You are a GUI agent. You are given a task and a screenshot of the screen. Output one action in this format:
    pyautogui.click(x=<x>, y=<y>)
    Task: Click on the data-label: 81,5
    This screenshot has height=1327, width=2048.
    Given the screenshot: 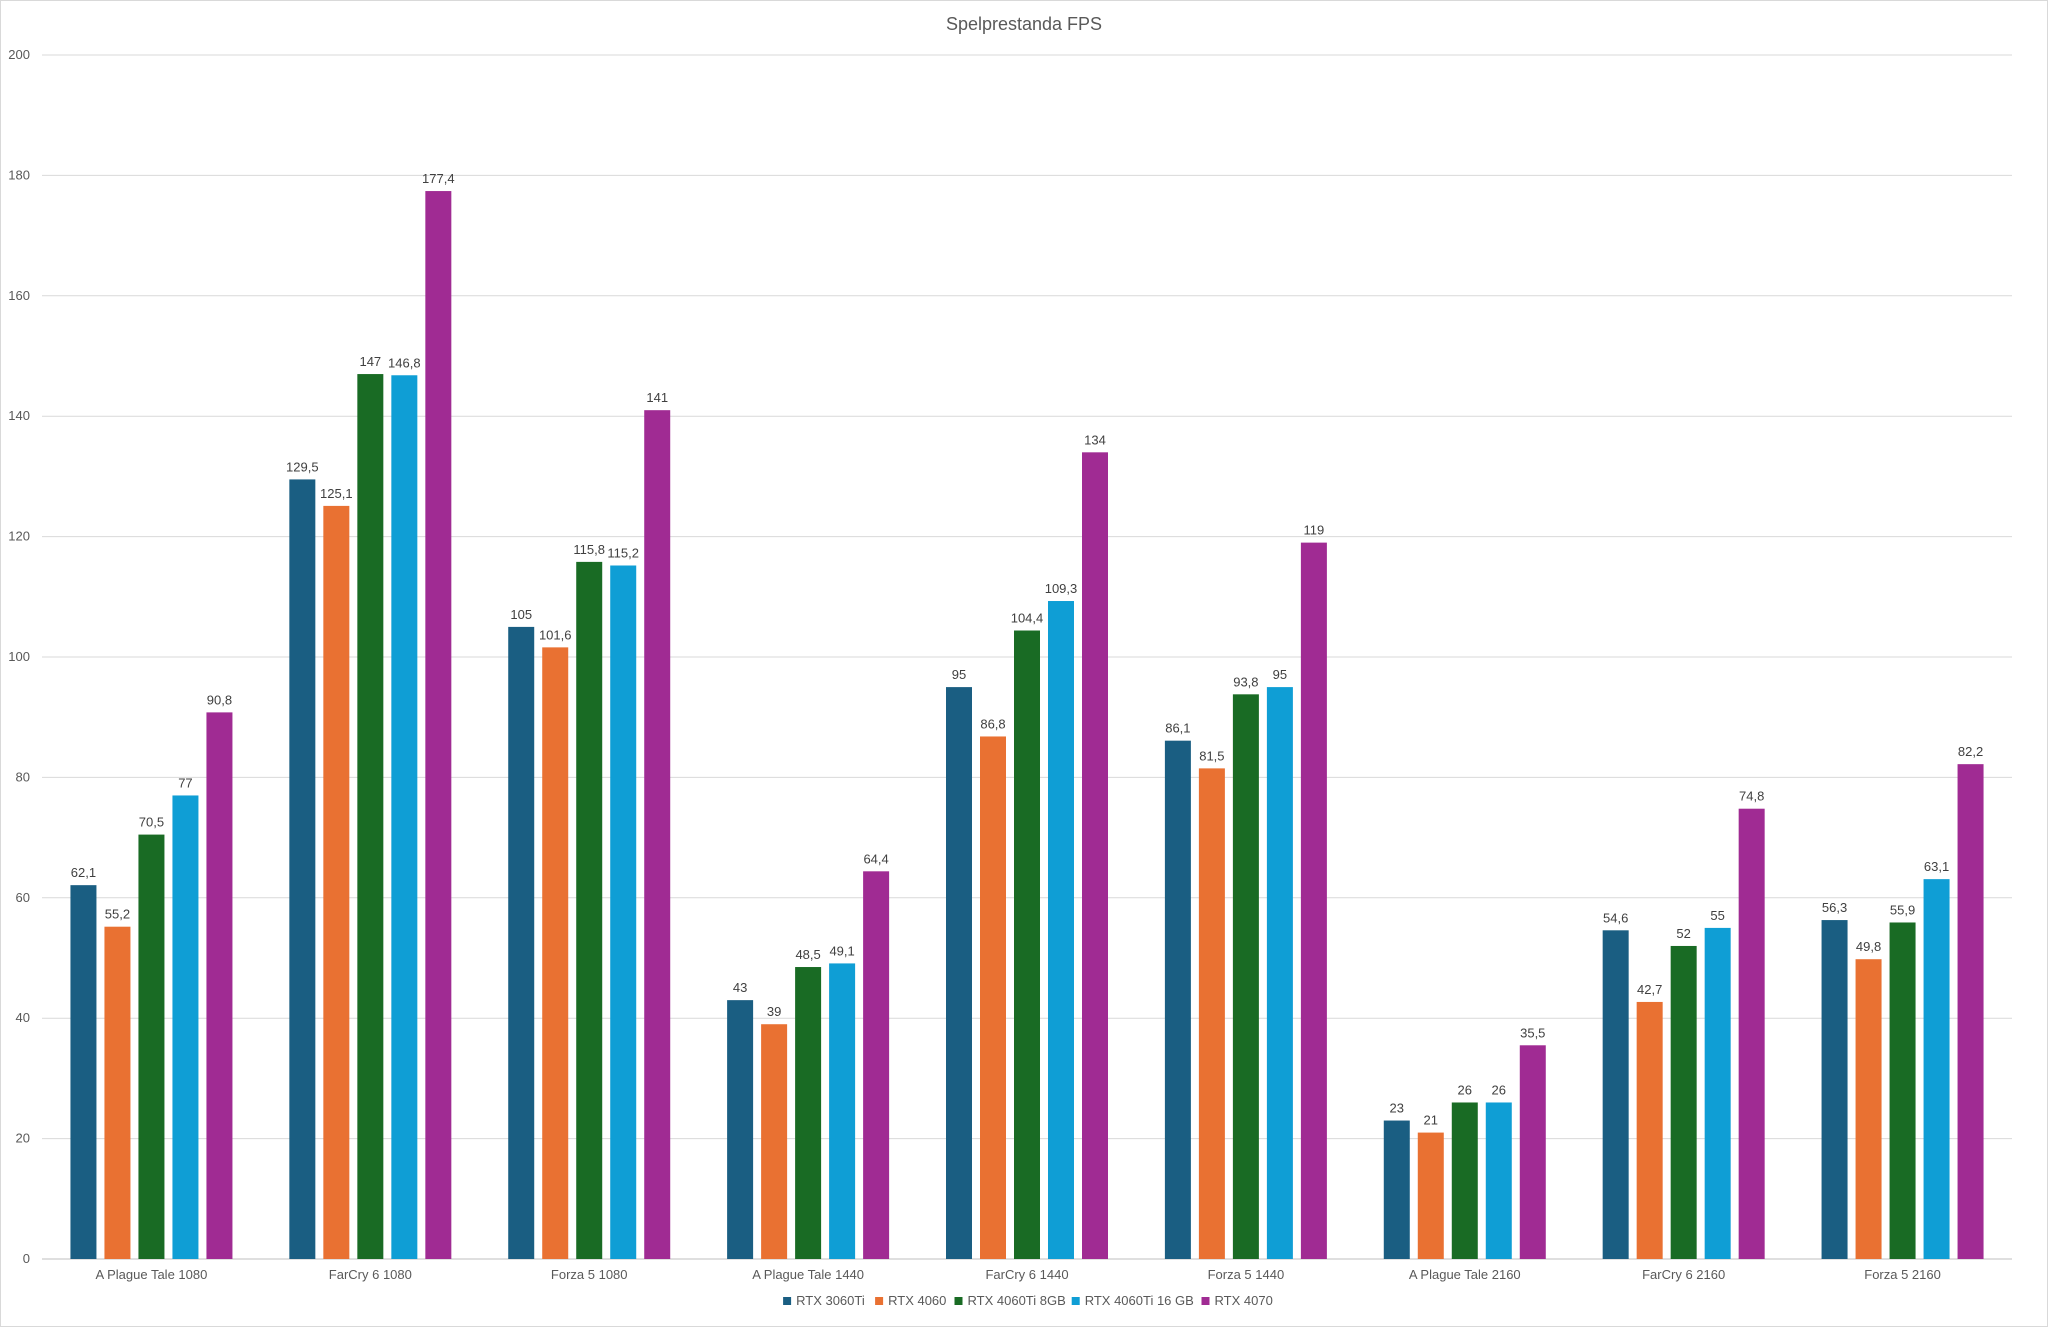 What is the action you would take?
    pyautogui.click(x=1211, y=755)
    